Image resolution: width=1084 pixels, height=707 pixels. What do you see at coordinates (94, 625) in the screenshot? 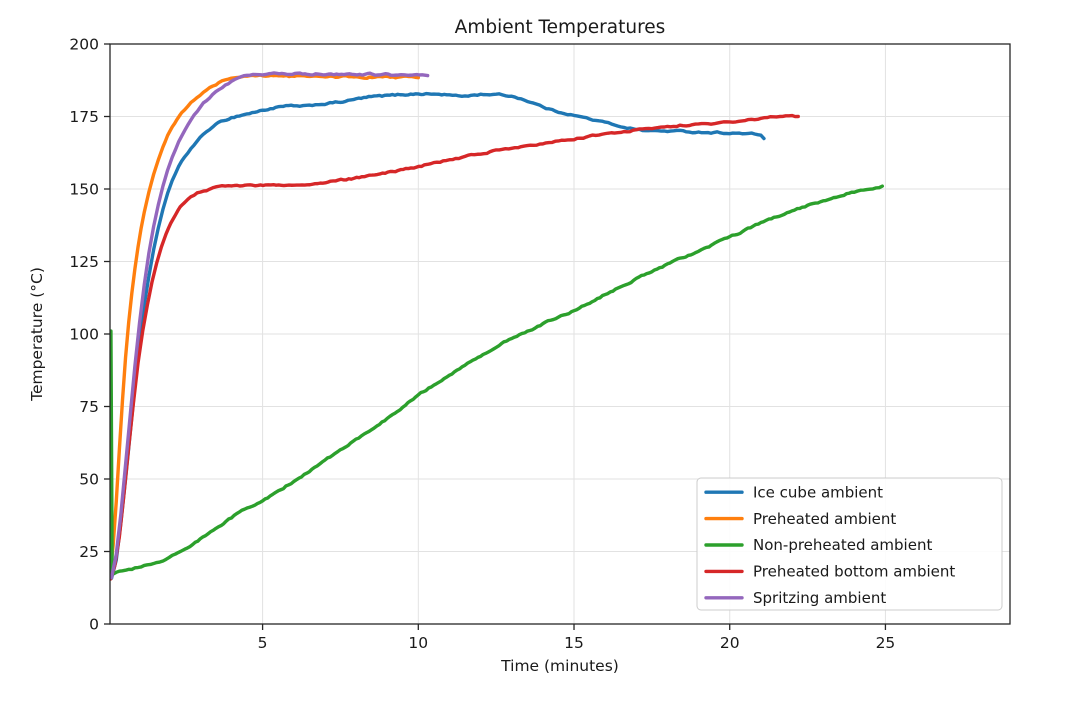
I see `y-tick-label: 0` at bounding box center [94, 625].